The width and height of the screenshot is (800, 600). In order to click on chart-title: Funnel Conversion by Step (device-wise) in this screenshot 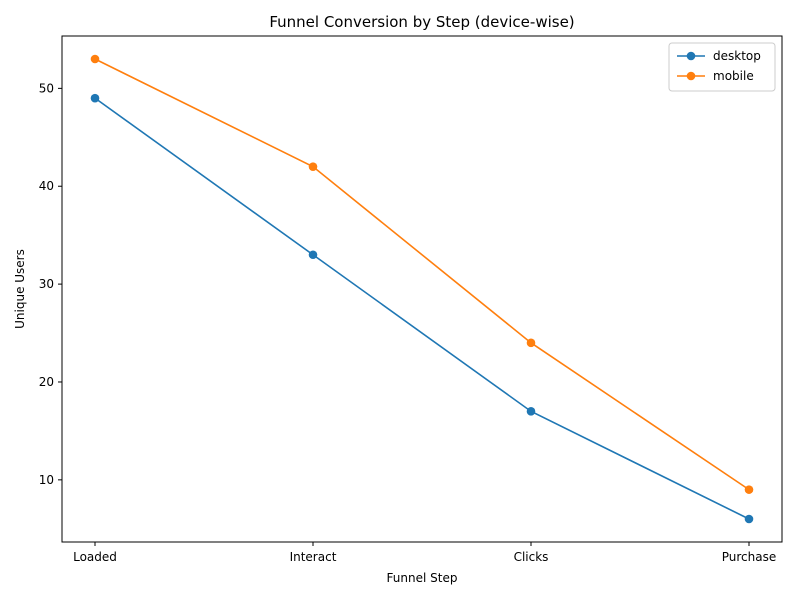, I will do `click(421, 22)`.